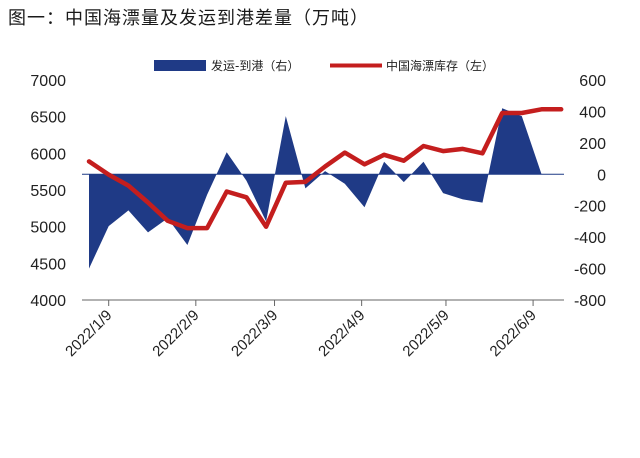  What do you see at coordinates (48, 118) in the screenshot?
I see `left-tick-label: 6500` at bounding box center [48, 118].